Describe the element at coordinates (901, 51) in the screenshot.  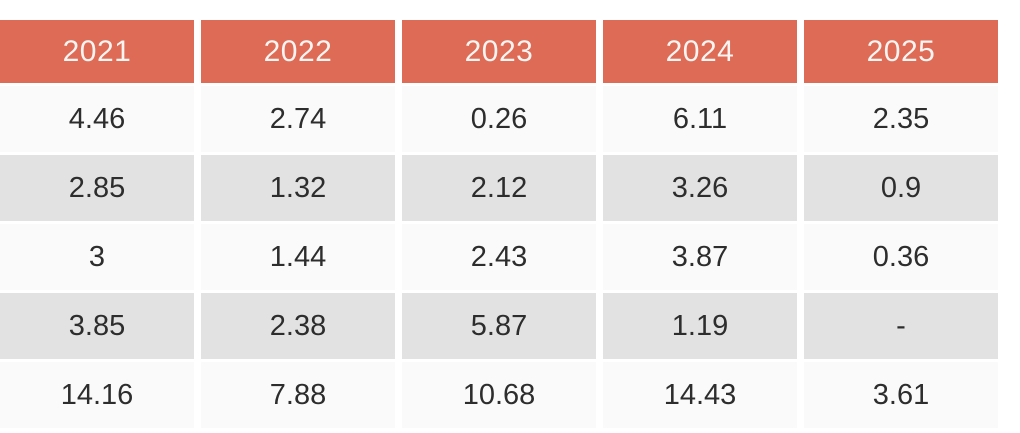
I see `header-cell-year: 2025` at that location.